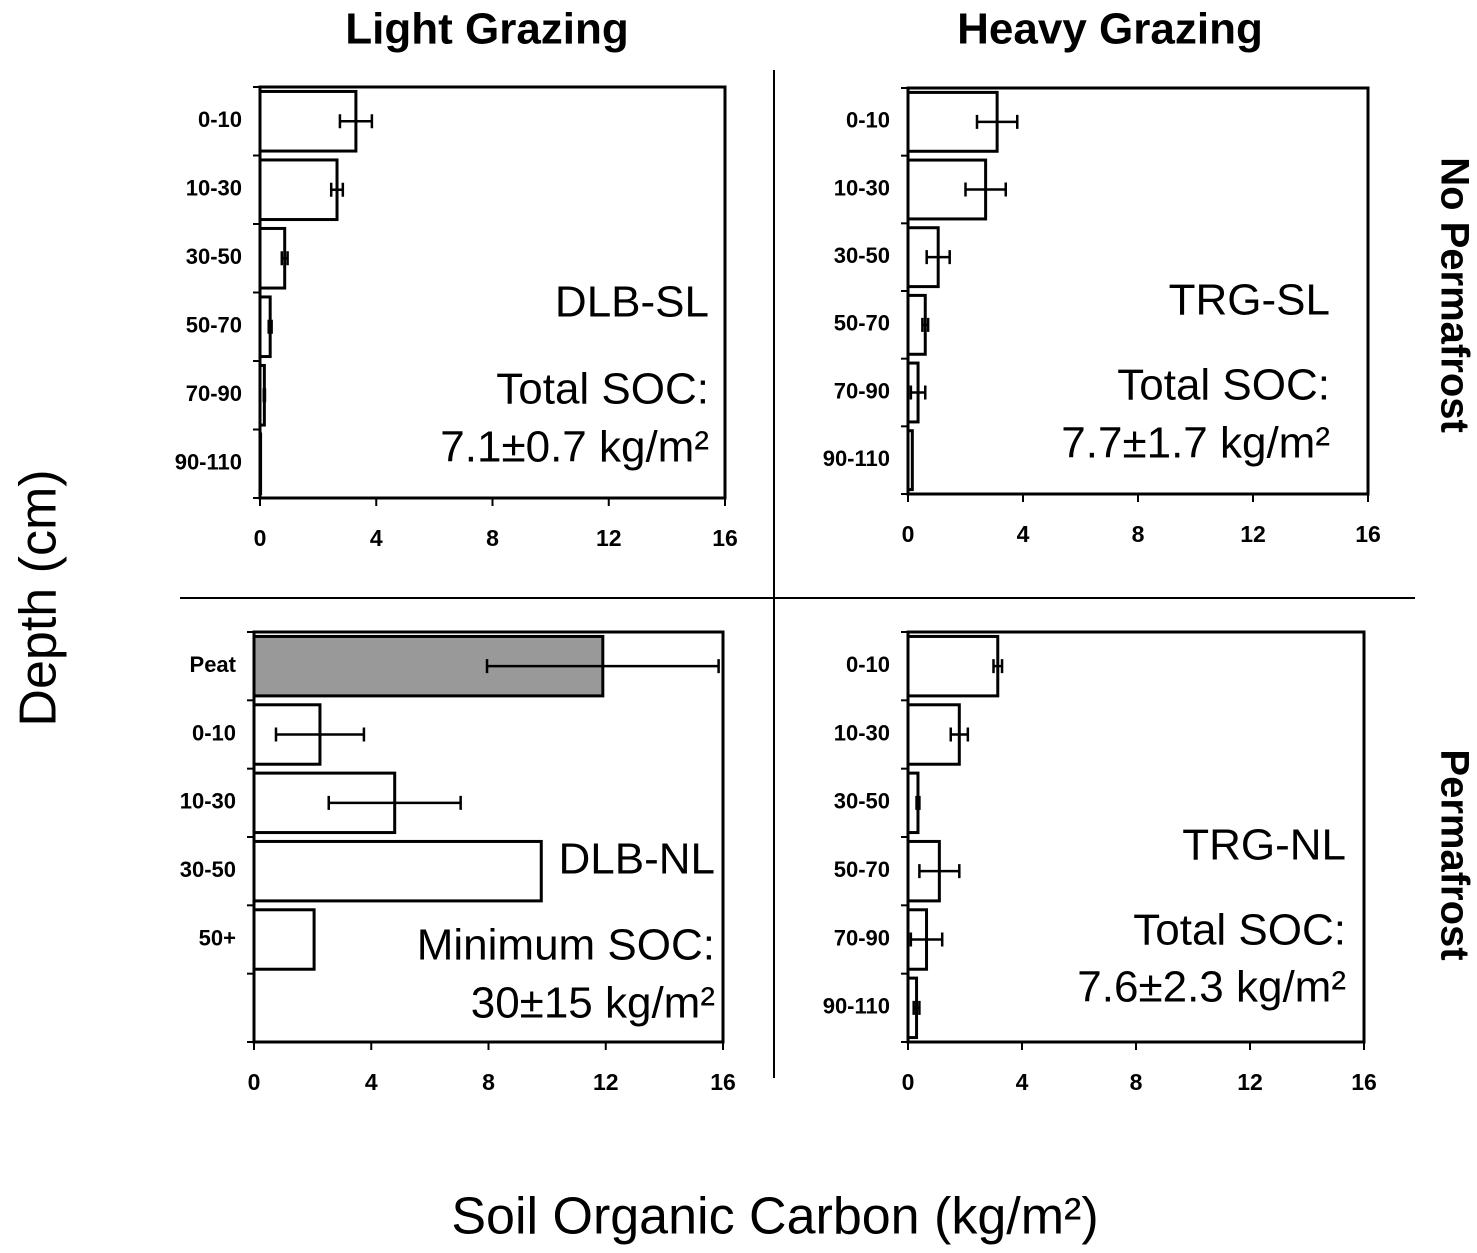 The height and width of the screenshot is (1253, 1477). What do you see at coordinates (213, 664) in the screenshot?
I see `y-tick-label: Peat` at bounding box center [213, 664].